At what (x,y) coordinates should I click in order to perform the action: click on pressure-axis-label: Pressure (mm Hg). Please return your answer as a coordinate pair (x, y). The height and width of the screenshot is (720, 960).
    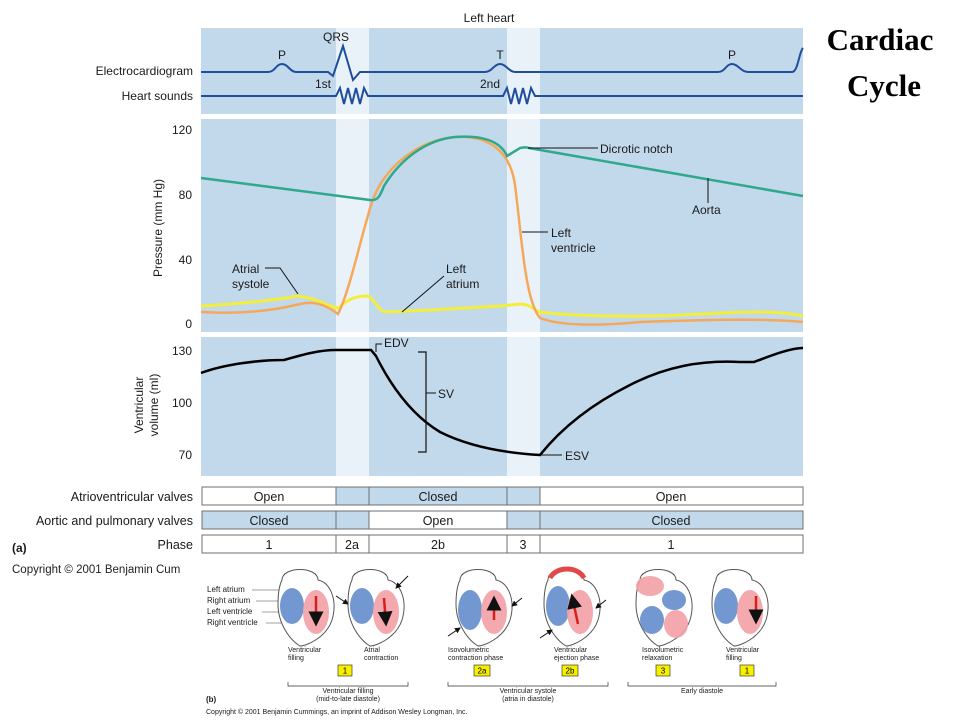
    Looking at the image, I should click on (158, 228).